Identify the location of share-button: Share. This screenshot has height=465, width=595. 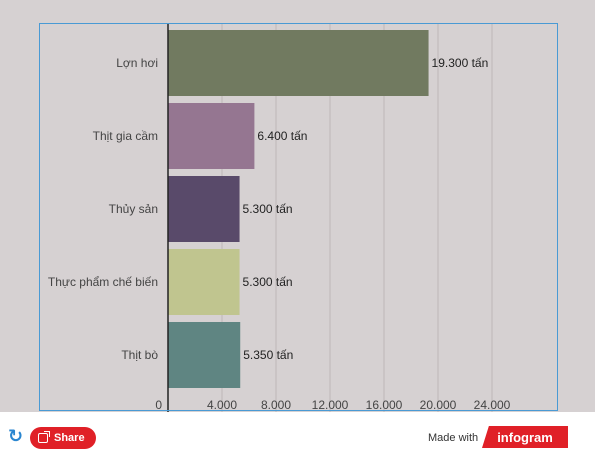
(63, 438).